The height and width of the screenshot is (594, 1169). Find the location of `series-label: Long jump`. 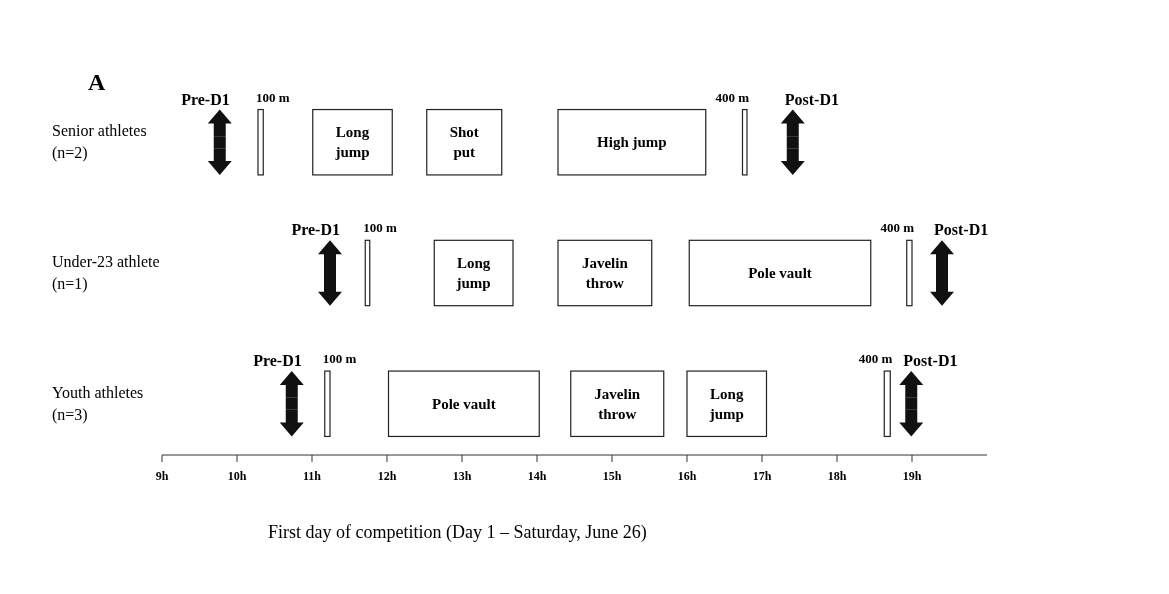

series-label: Long jump is located at coordinates (352, 142).